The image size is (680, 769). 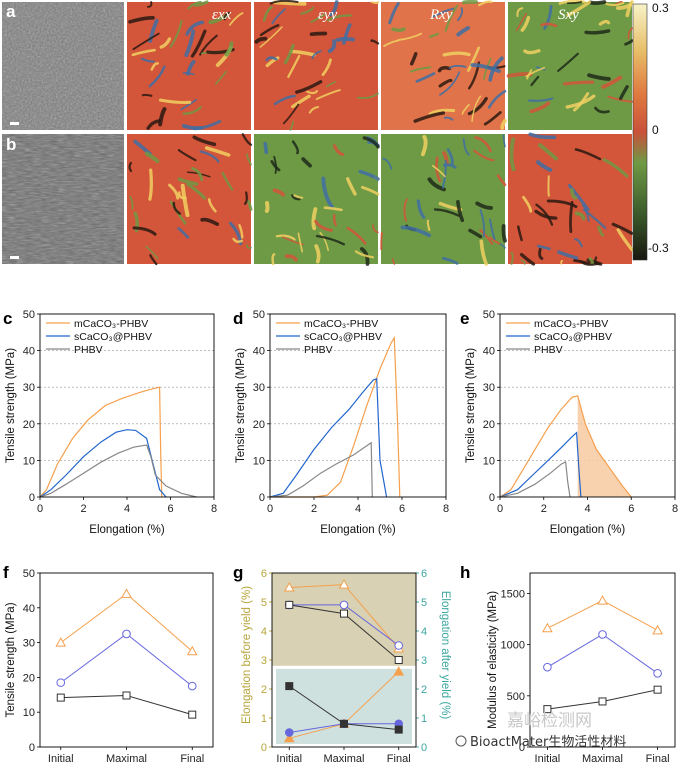 I want to click on y-tick-label-right: 3, so click(x=424, y=661).